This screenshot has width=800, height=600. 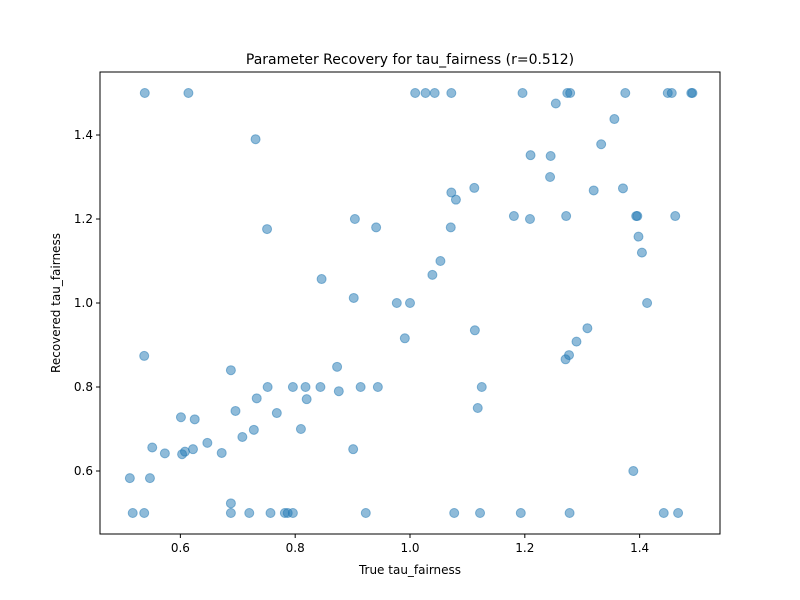 I want to click on x-axis-ticks: 0.6 0.8 1.0 1.2 1.4, so click(x=410, y=544).